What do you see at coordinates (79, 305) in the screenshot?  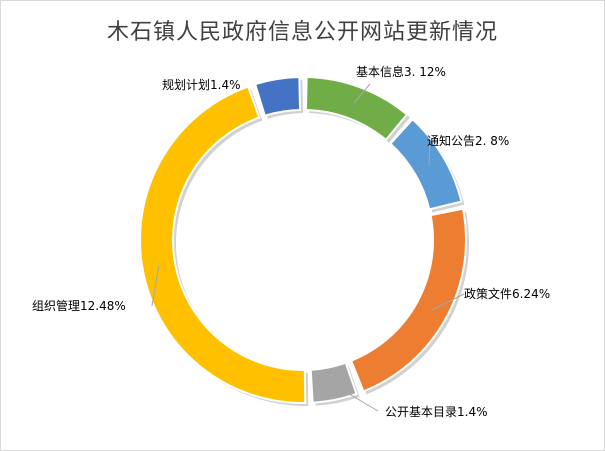 I see `data-label-5: 组织管理12.48%` at bounding box center [79, 305].